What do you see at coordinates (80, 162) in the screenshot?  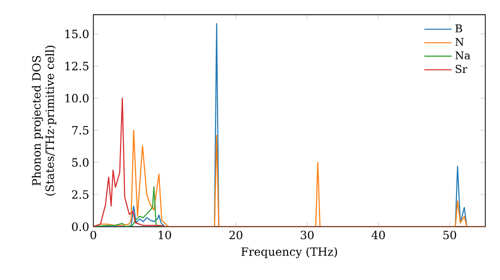 I see `y-tick-label: 5.0` at bounding box center [80, 162].